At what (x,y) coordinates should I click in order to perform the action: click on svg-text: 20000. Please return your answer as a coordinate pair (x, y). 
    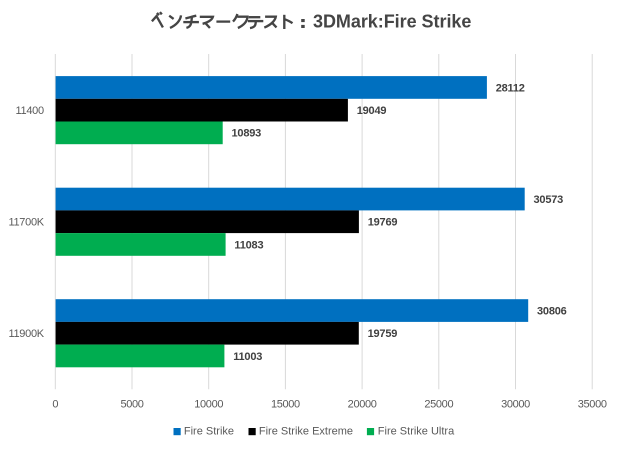
    Looking at the image, I should click on (362, 405).